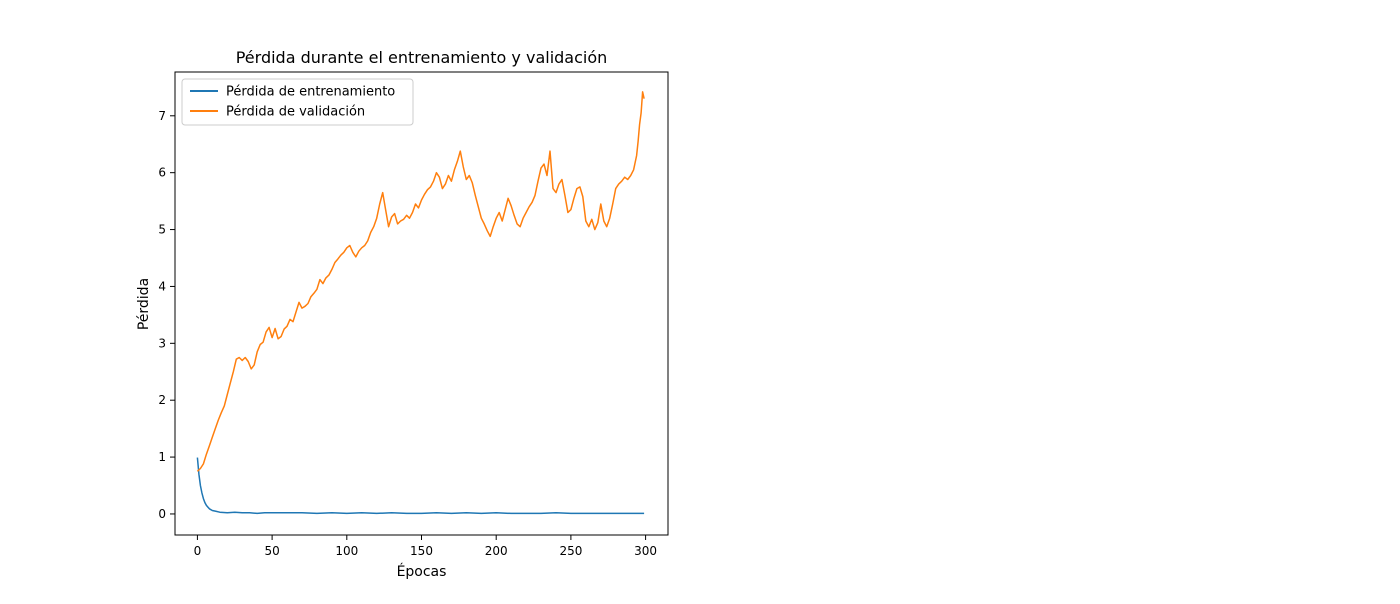 The image size is (1400, 604). Describe the element at coordinates (162, 286) in the screenshot. I see `y-tick-label: 4` at that location.